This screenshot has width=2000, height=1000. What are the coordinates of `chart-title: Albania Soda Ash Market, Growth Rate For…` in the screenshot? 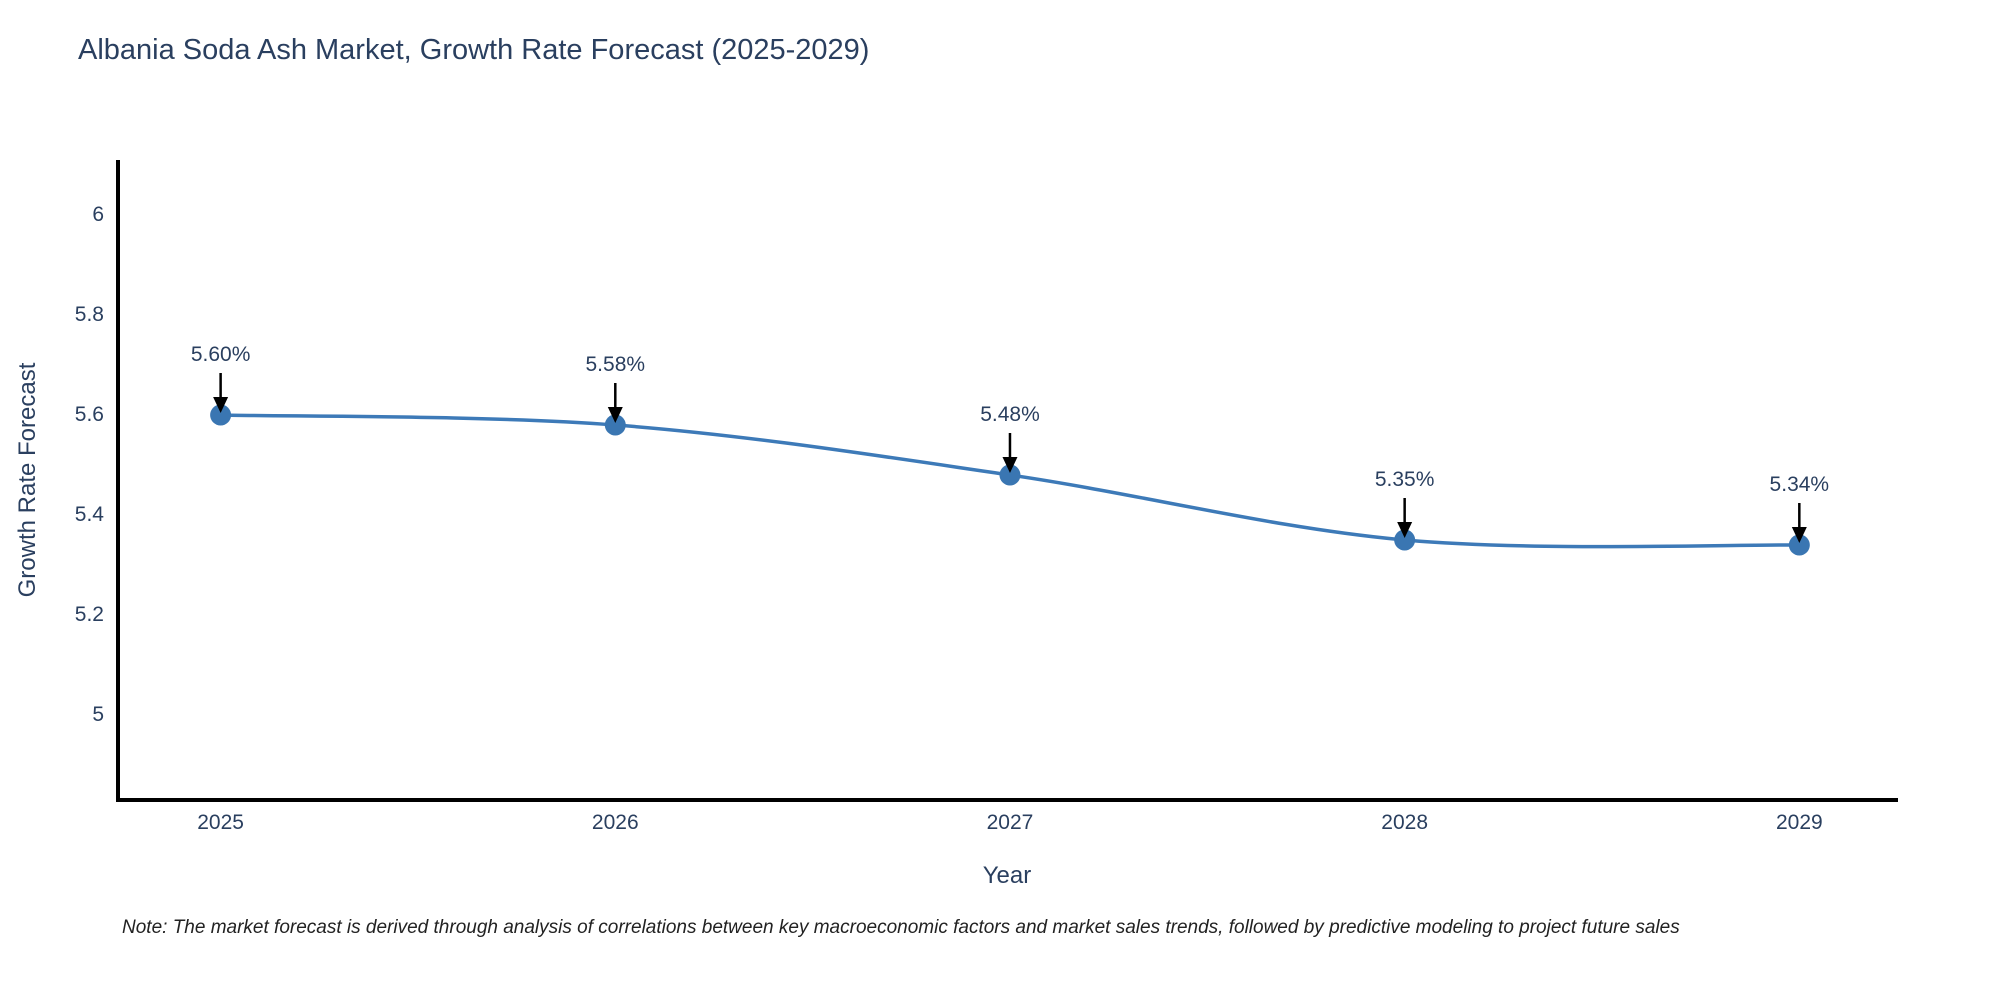 It's located at (474, 50).